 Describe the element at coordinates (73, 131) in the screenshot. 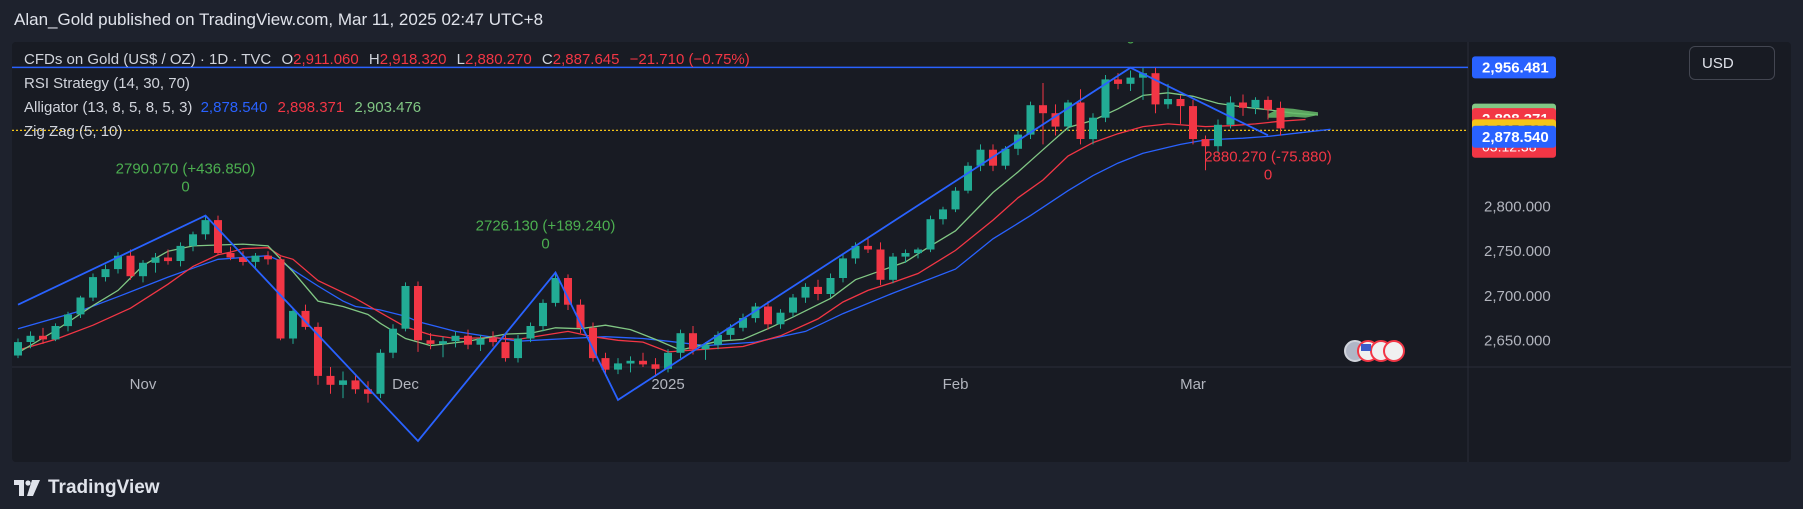

I see `zigzag-indicator-label: Zig Zag (5, 10)` at that location.